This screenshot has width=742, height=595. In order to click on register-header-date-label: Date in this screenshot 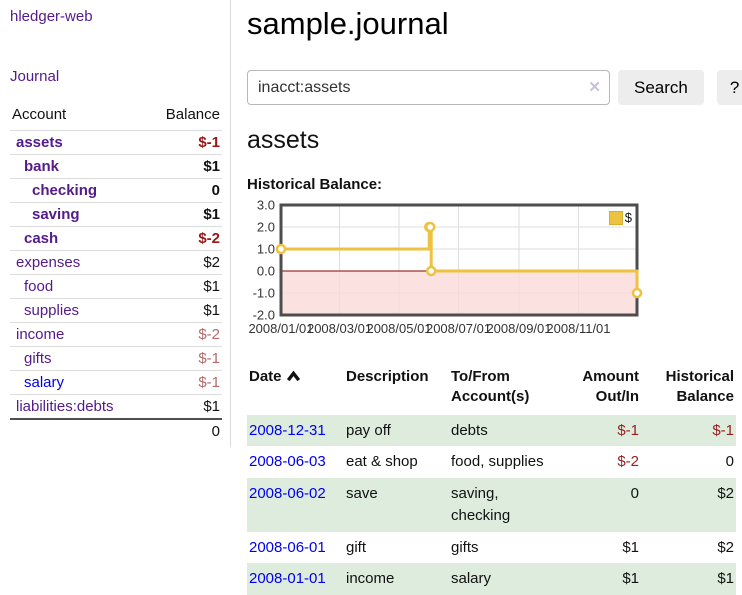, I will do `click(265, 376)`.